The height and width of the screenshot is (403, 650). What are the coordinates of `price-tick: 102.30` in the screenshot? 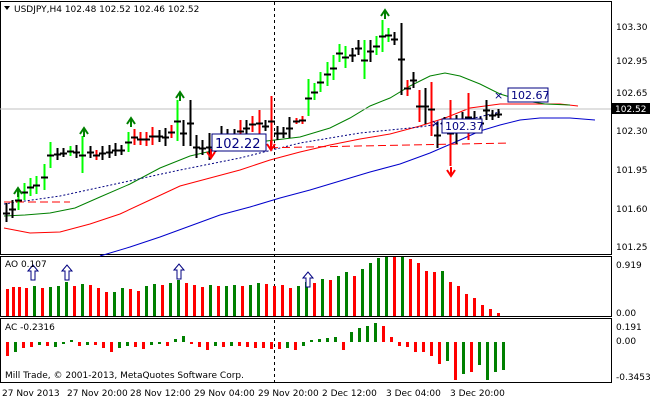 It's located at (632, 132).